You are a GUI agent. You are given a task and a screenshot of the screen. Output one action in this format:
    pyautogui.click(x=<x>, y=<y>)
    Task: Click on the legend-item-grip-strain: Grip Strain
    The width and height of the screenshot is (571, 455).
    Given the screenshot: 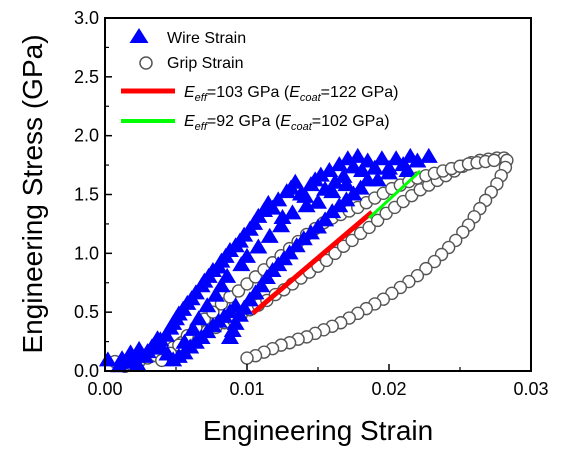 What is the action you would take?
    pyautogui.click(x=191, y=63)
    